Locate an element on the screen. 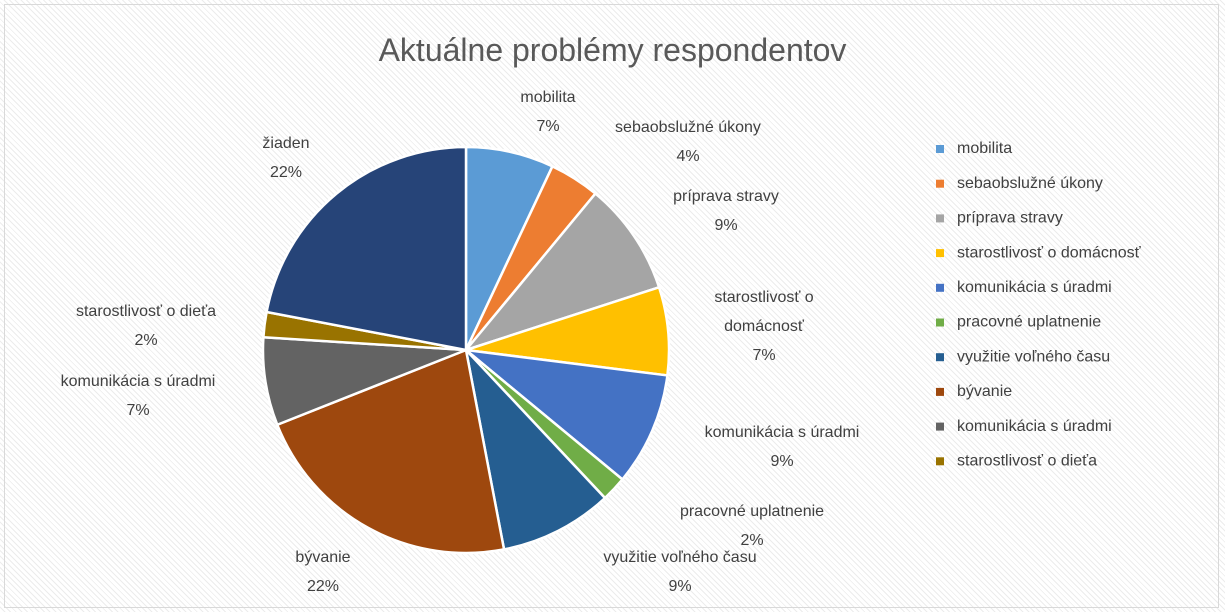  data-label: komunikácia s úradmi 7% is located at coordinates (138, 396).